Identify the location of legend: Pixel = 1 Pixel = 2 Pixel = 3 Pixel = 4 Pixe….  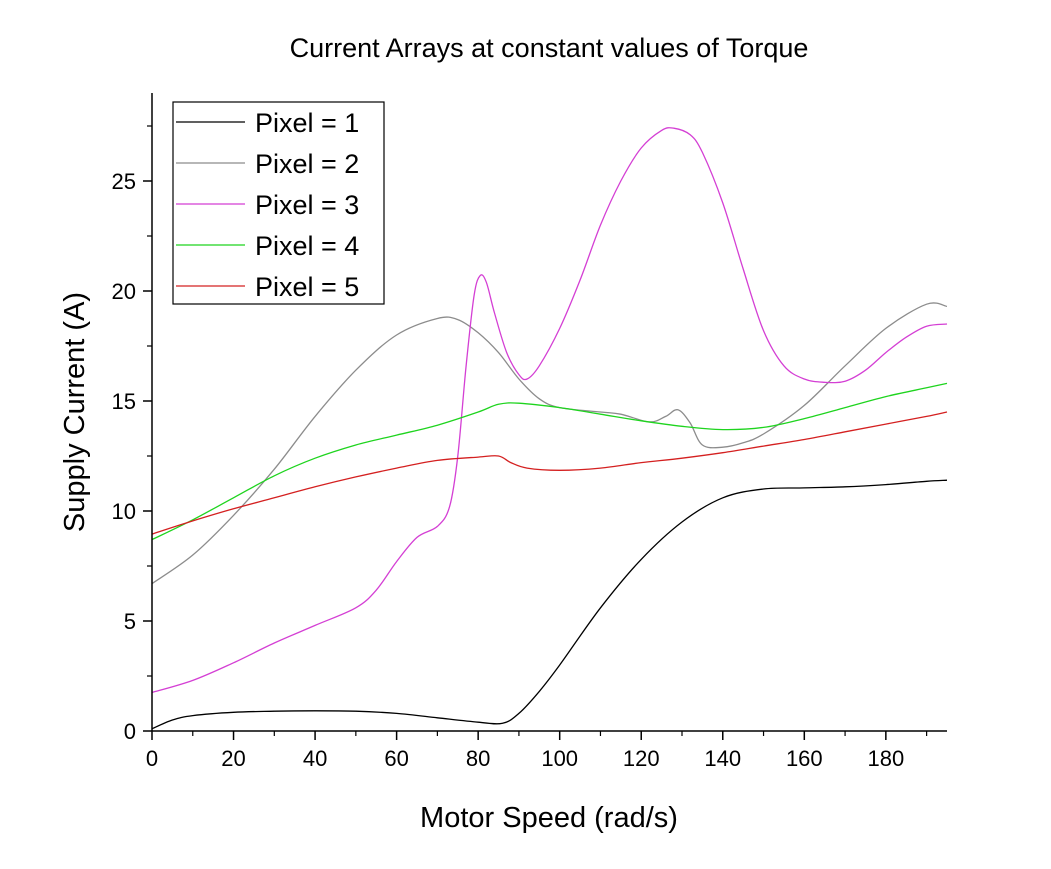
(278, 203).